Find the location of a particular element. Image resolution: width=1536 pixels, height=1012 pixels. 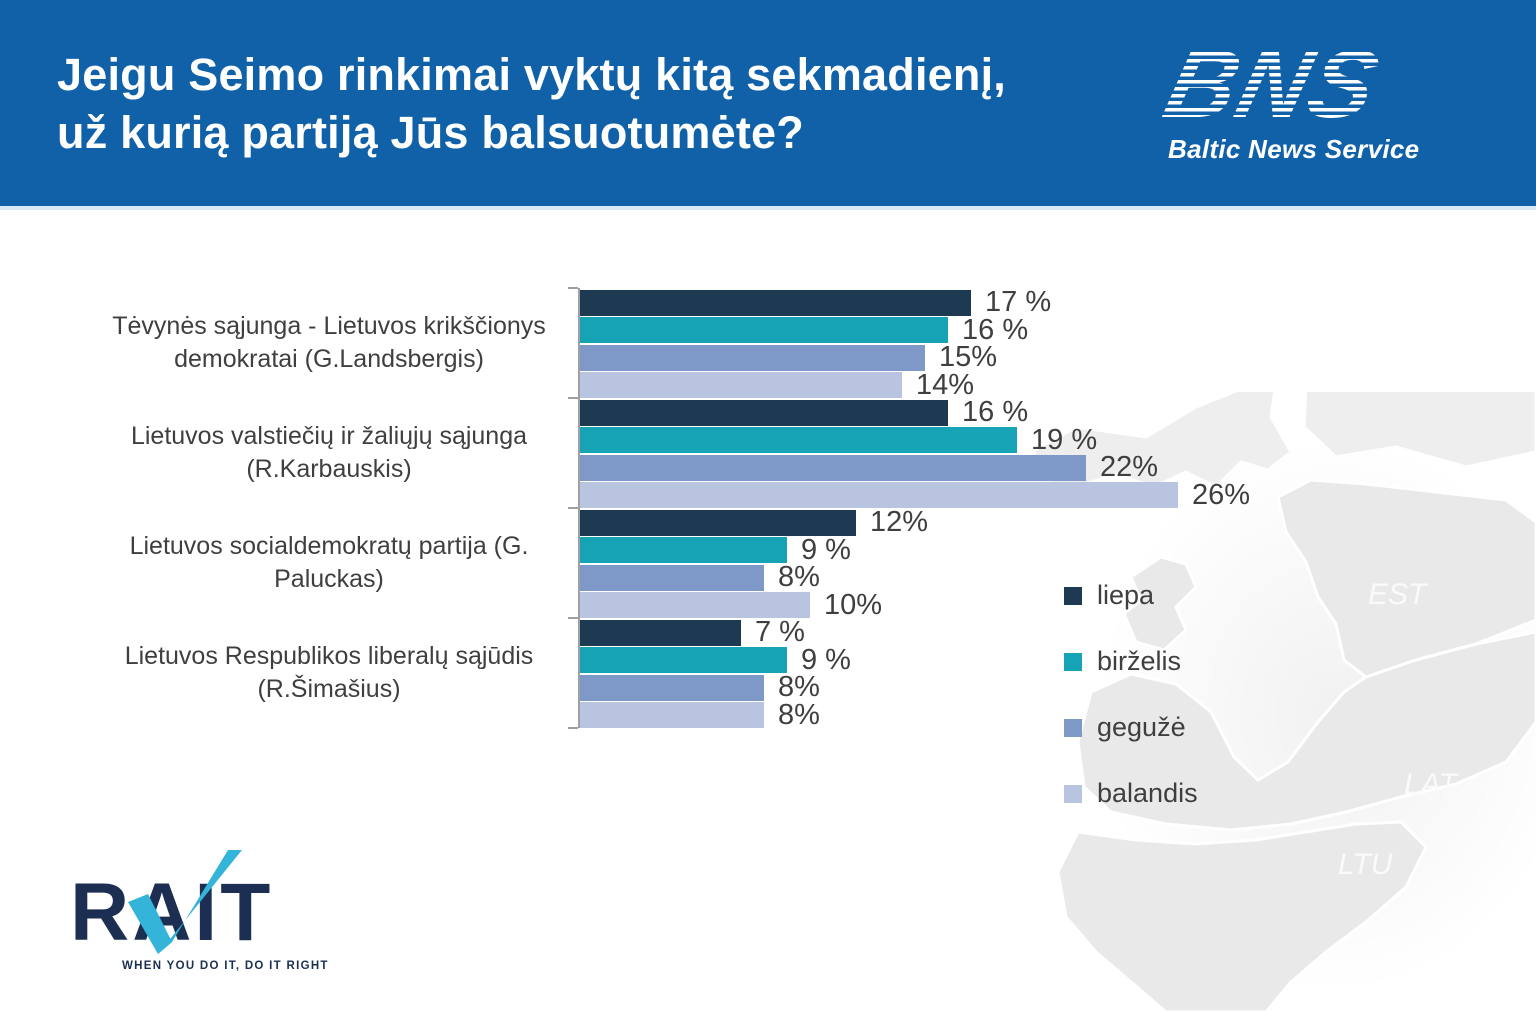

rait-tagline: WHEN YOU DO IT, DO IT RIGHT is located at coordinates (225, 966).